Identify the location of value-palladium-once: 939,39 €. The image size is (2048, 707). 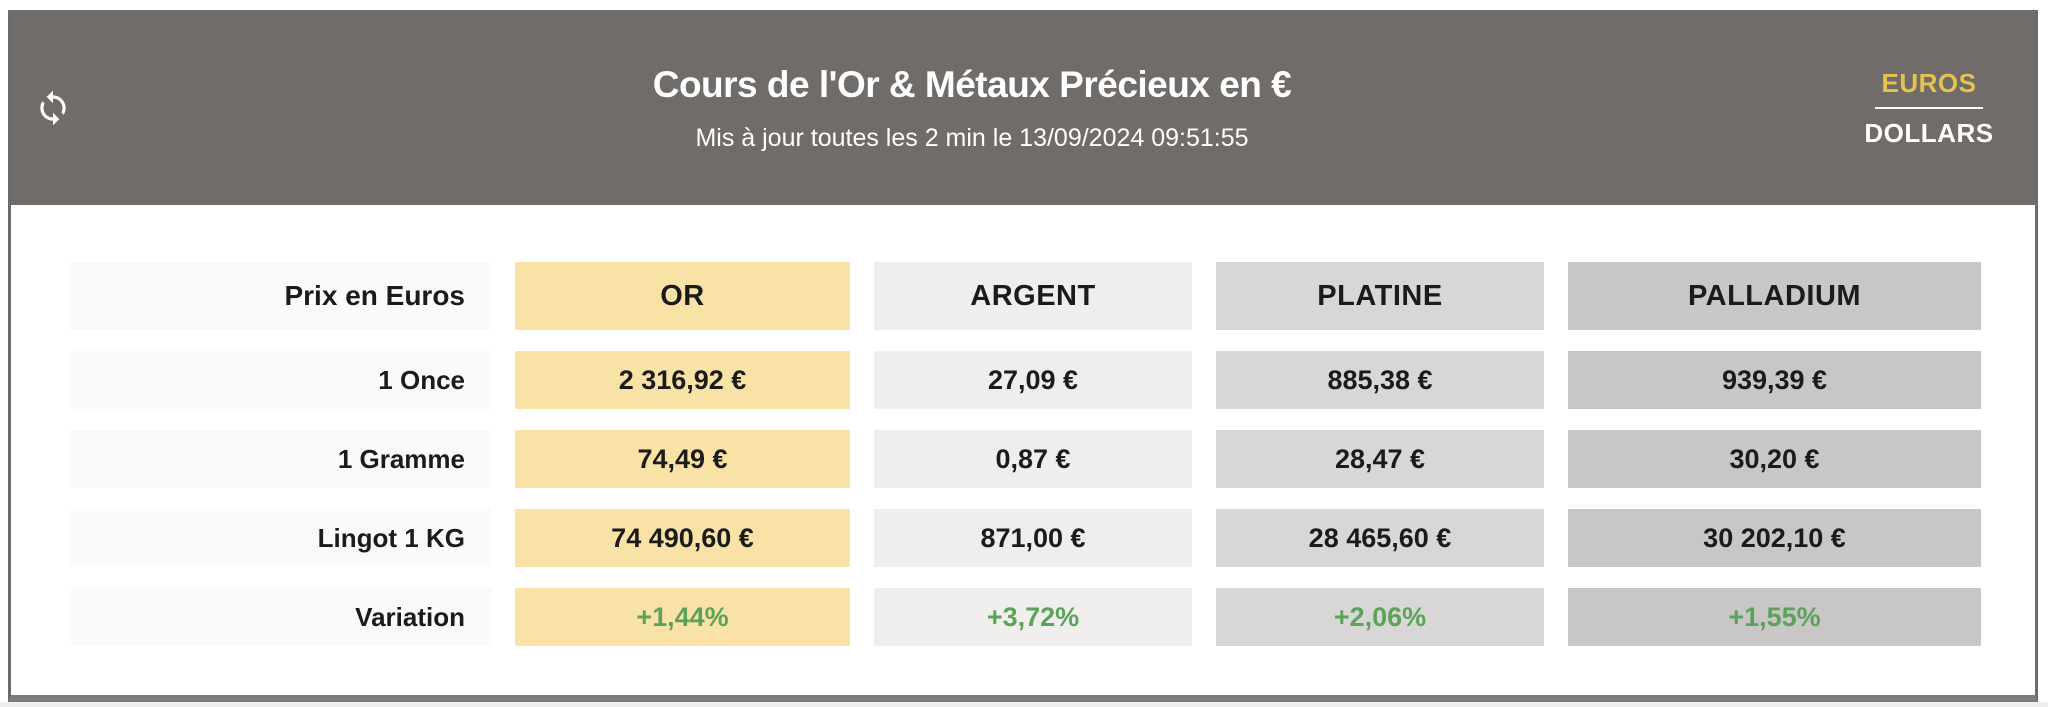
(1774, 380).